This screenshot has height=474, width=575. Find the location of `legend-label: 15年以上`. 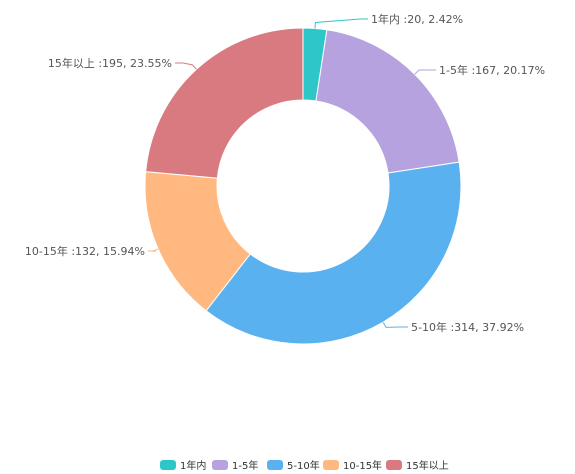

legend-label: 15年以上 is located at coordinates (427, 465).